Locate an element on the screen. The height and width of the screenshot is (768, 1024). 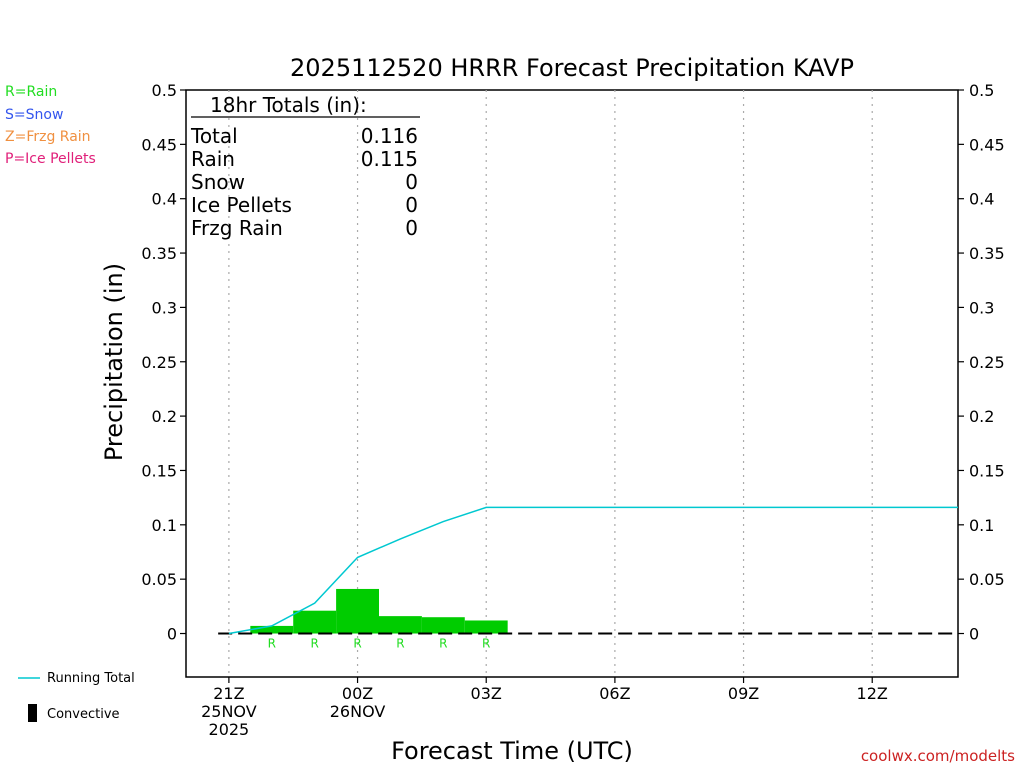
legend-rain: R=Rain is located at coordinates (31, 92).